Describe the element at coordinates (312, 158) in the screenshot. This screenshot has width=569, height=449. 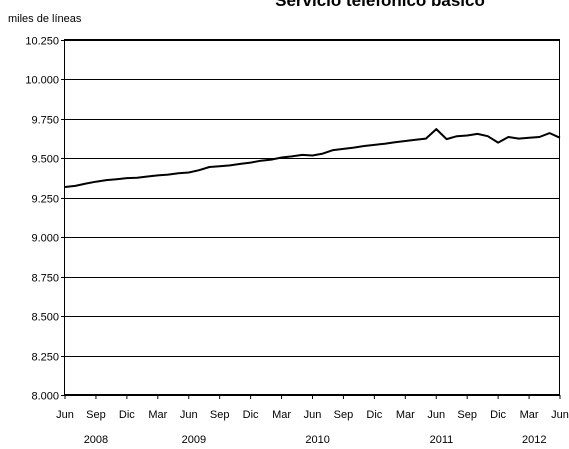
I see `series-line` at that location.